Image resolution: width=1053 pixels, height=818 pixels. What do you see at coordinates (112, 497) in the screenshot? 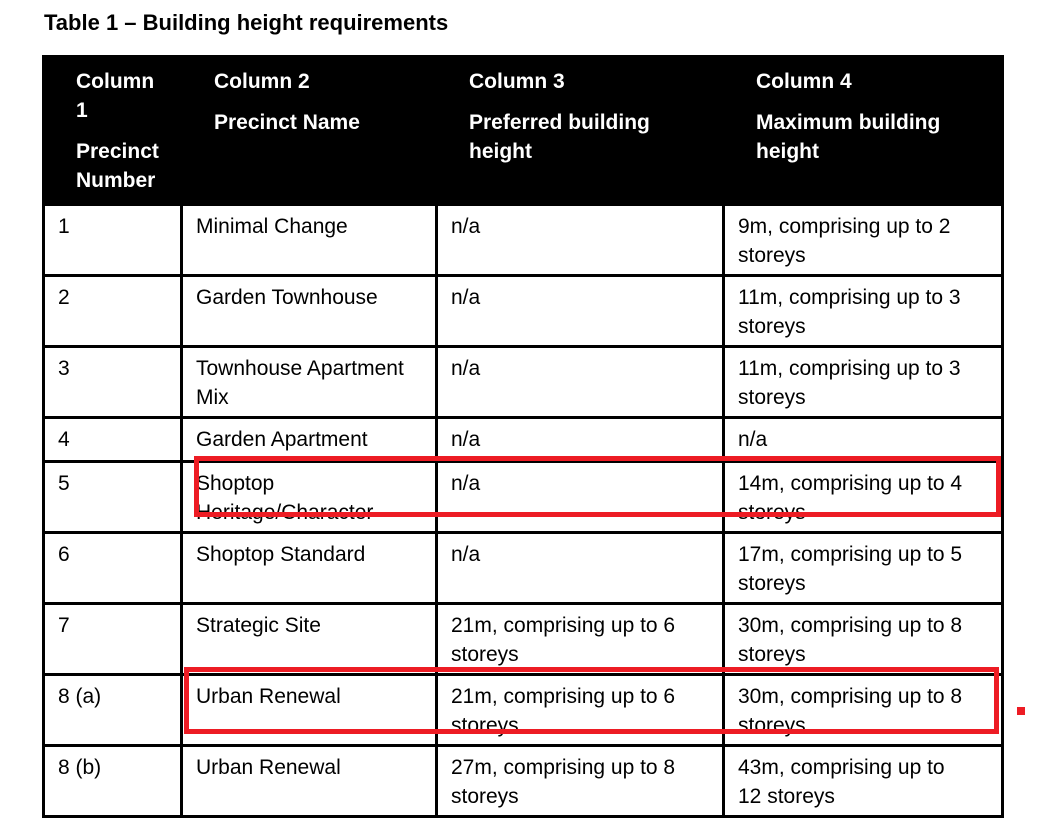
I see `cell-precinct-number: 5` at bounding box center [112, 497].